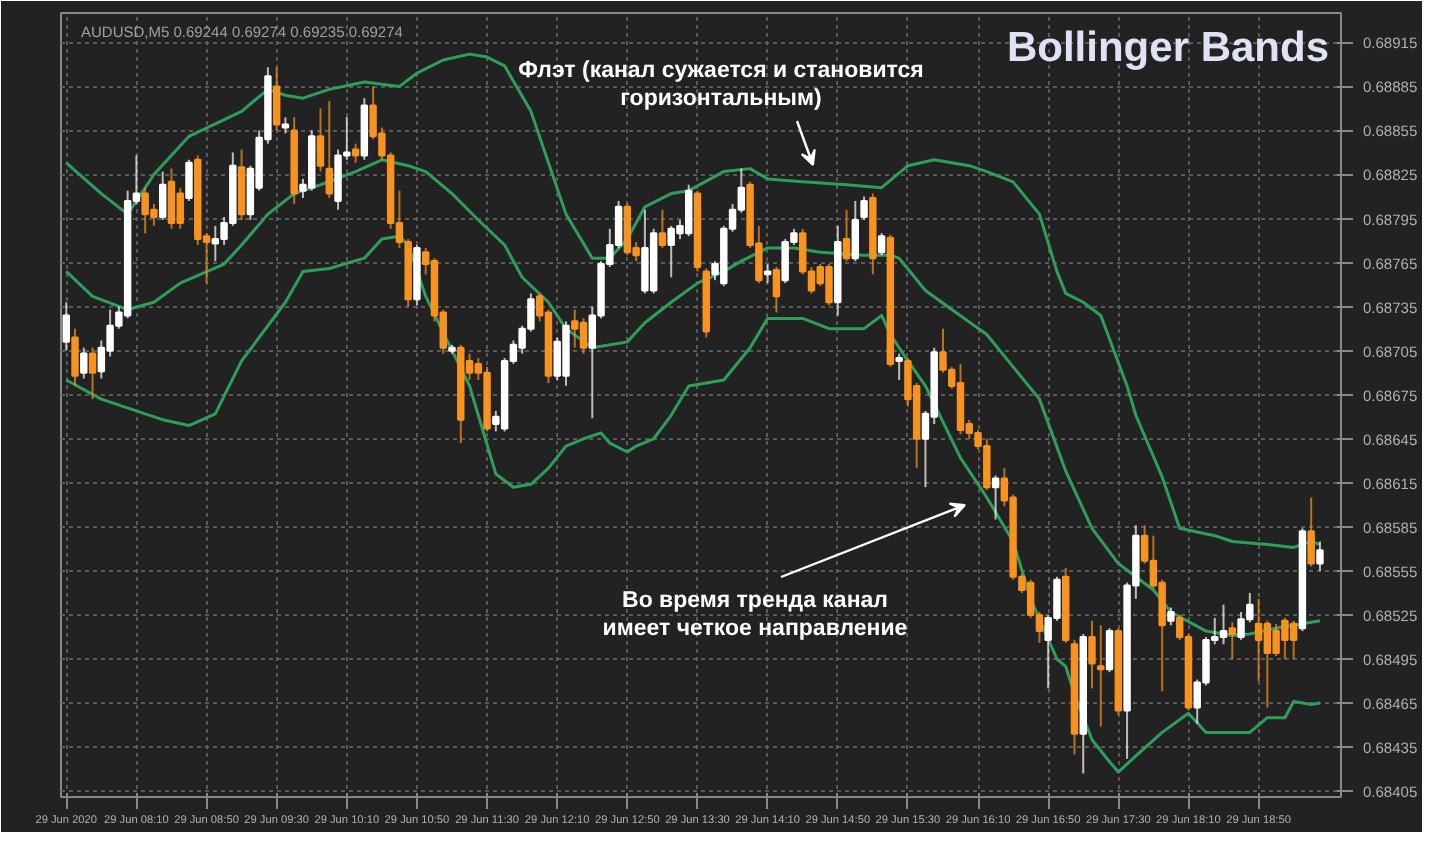  Describe the element at coordinates (755, 615) in the screenshot. I see `annotation: Во время тренда канал имеет четкое направление` at that location.